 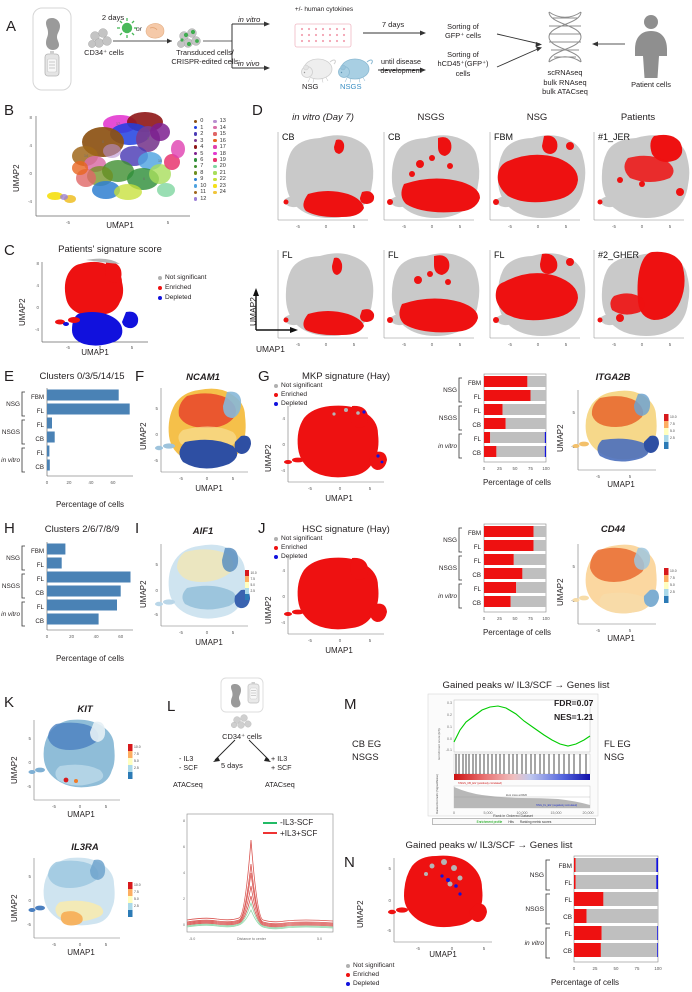 What do you see at coordinates (219, 127) in the screenshot?
I see `cluster-legend-item: 14` at bounding box center [219, 127].